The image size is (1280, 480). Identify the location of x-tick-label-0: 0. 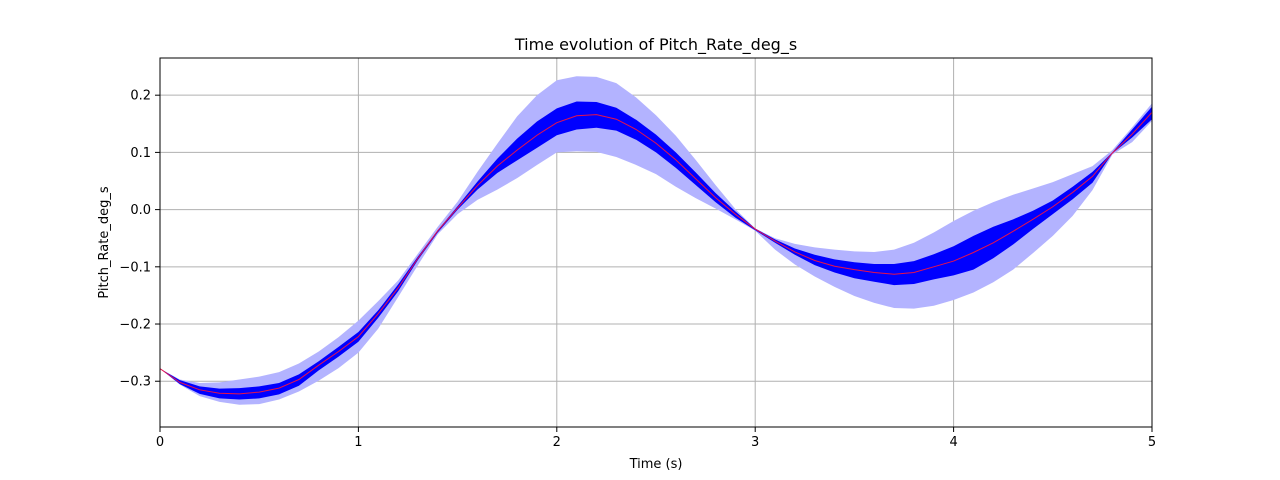
(160, 442).